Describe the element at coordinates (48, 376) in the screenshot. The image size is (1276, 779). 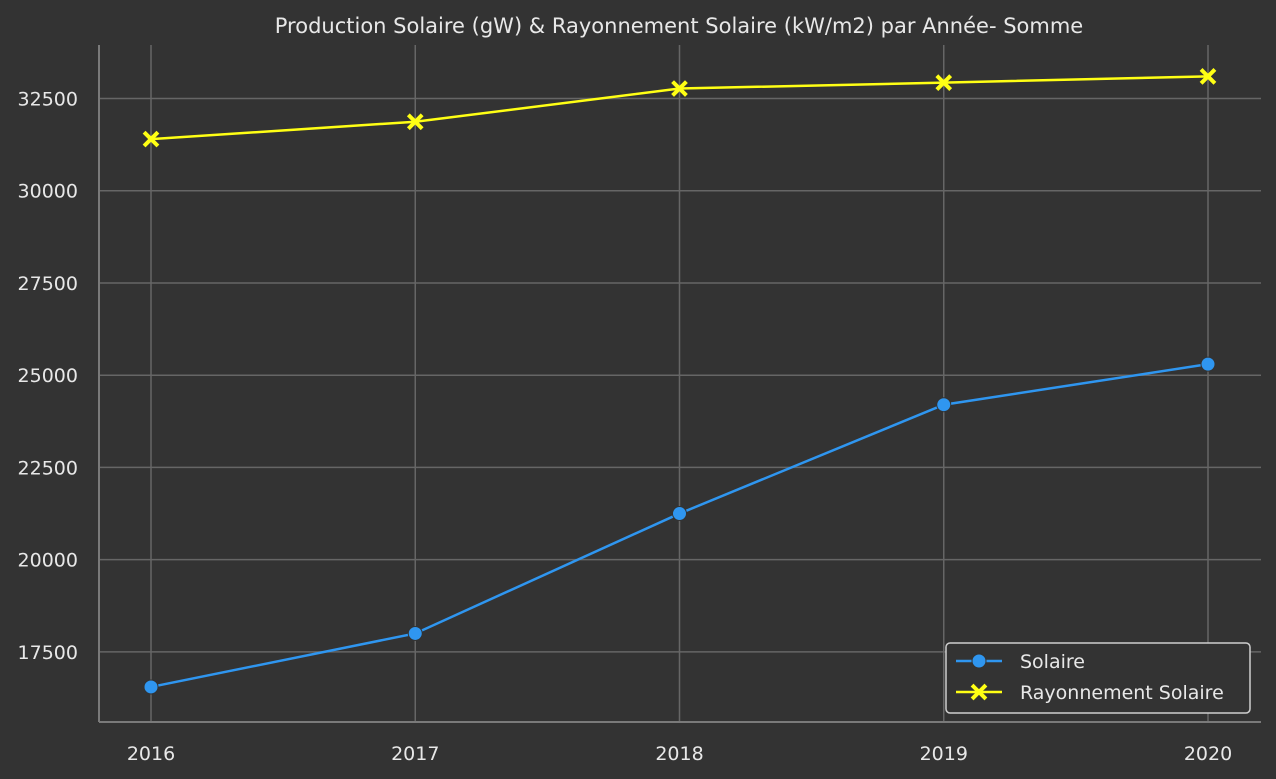
I see `y-tick-label: 25000` at that location.